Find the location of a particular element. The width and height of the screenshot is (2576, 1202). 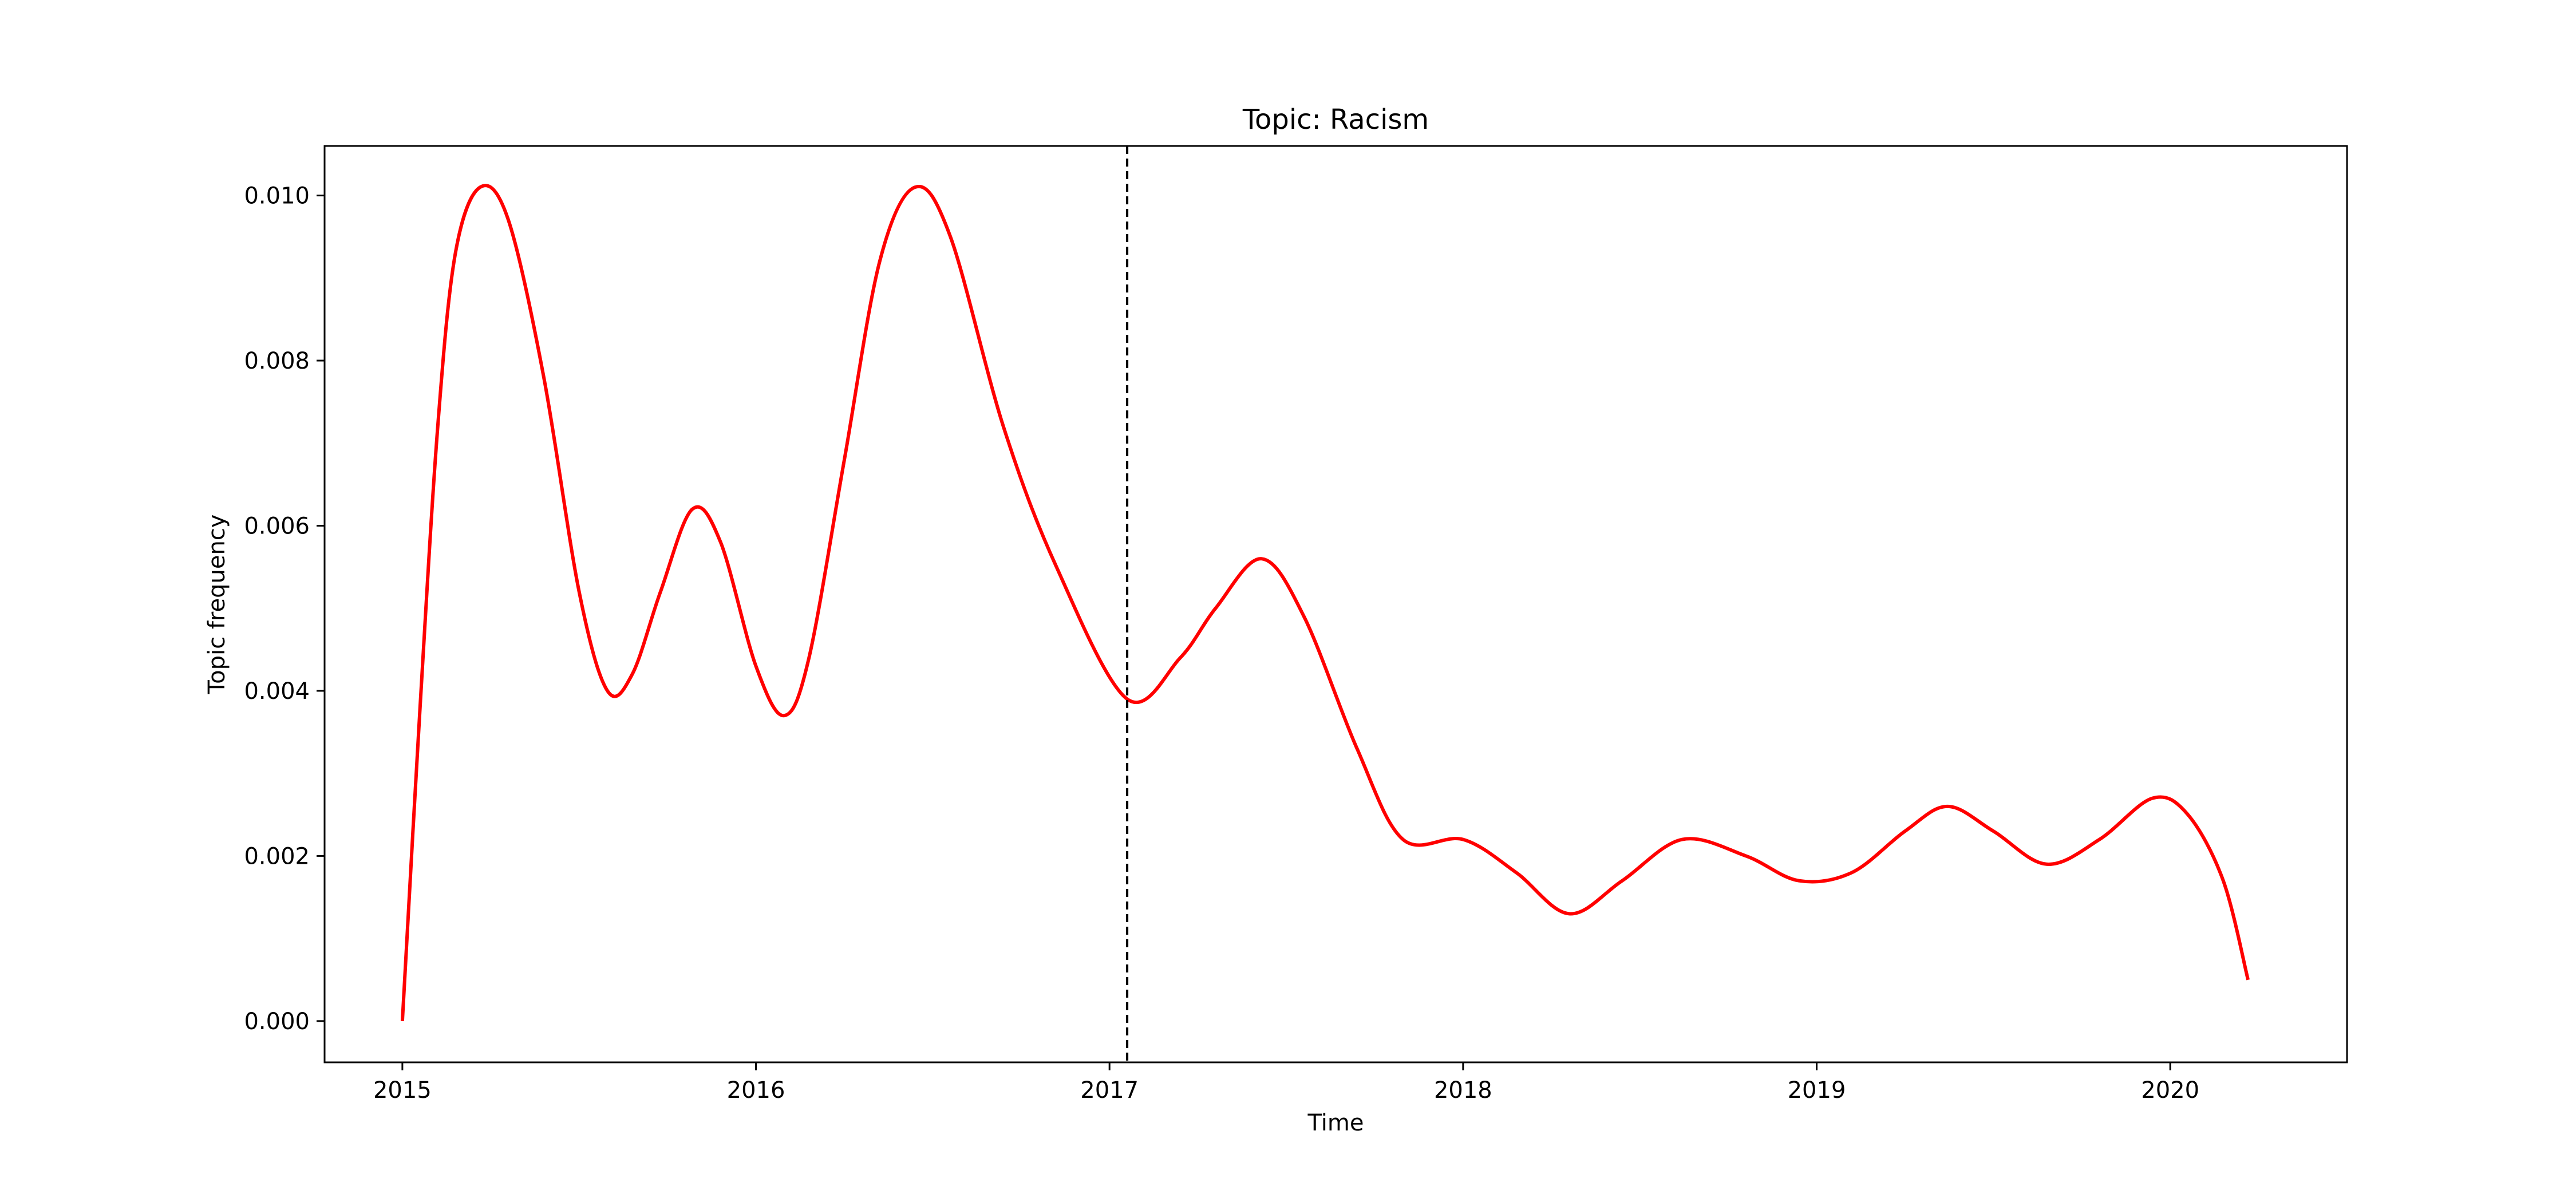

x-tick-label: 2015 is located at coordinates (402, 1091).